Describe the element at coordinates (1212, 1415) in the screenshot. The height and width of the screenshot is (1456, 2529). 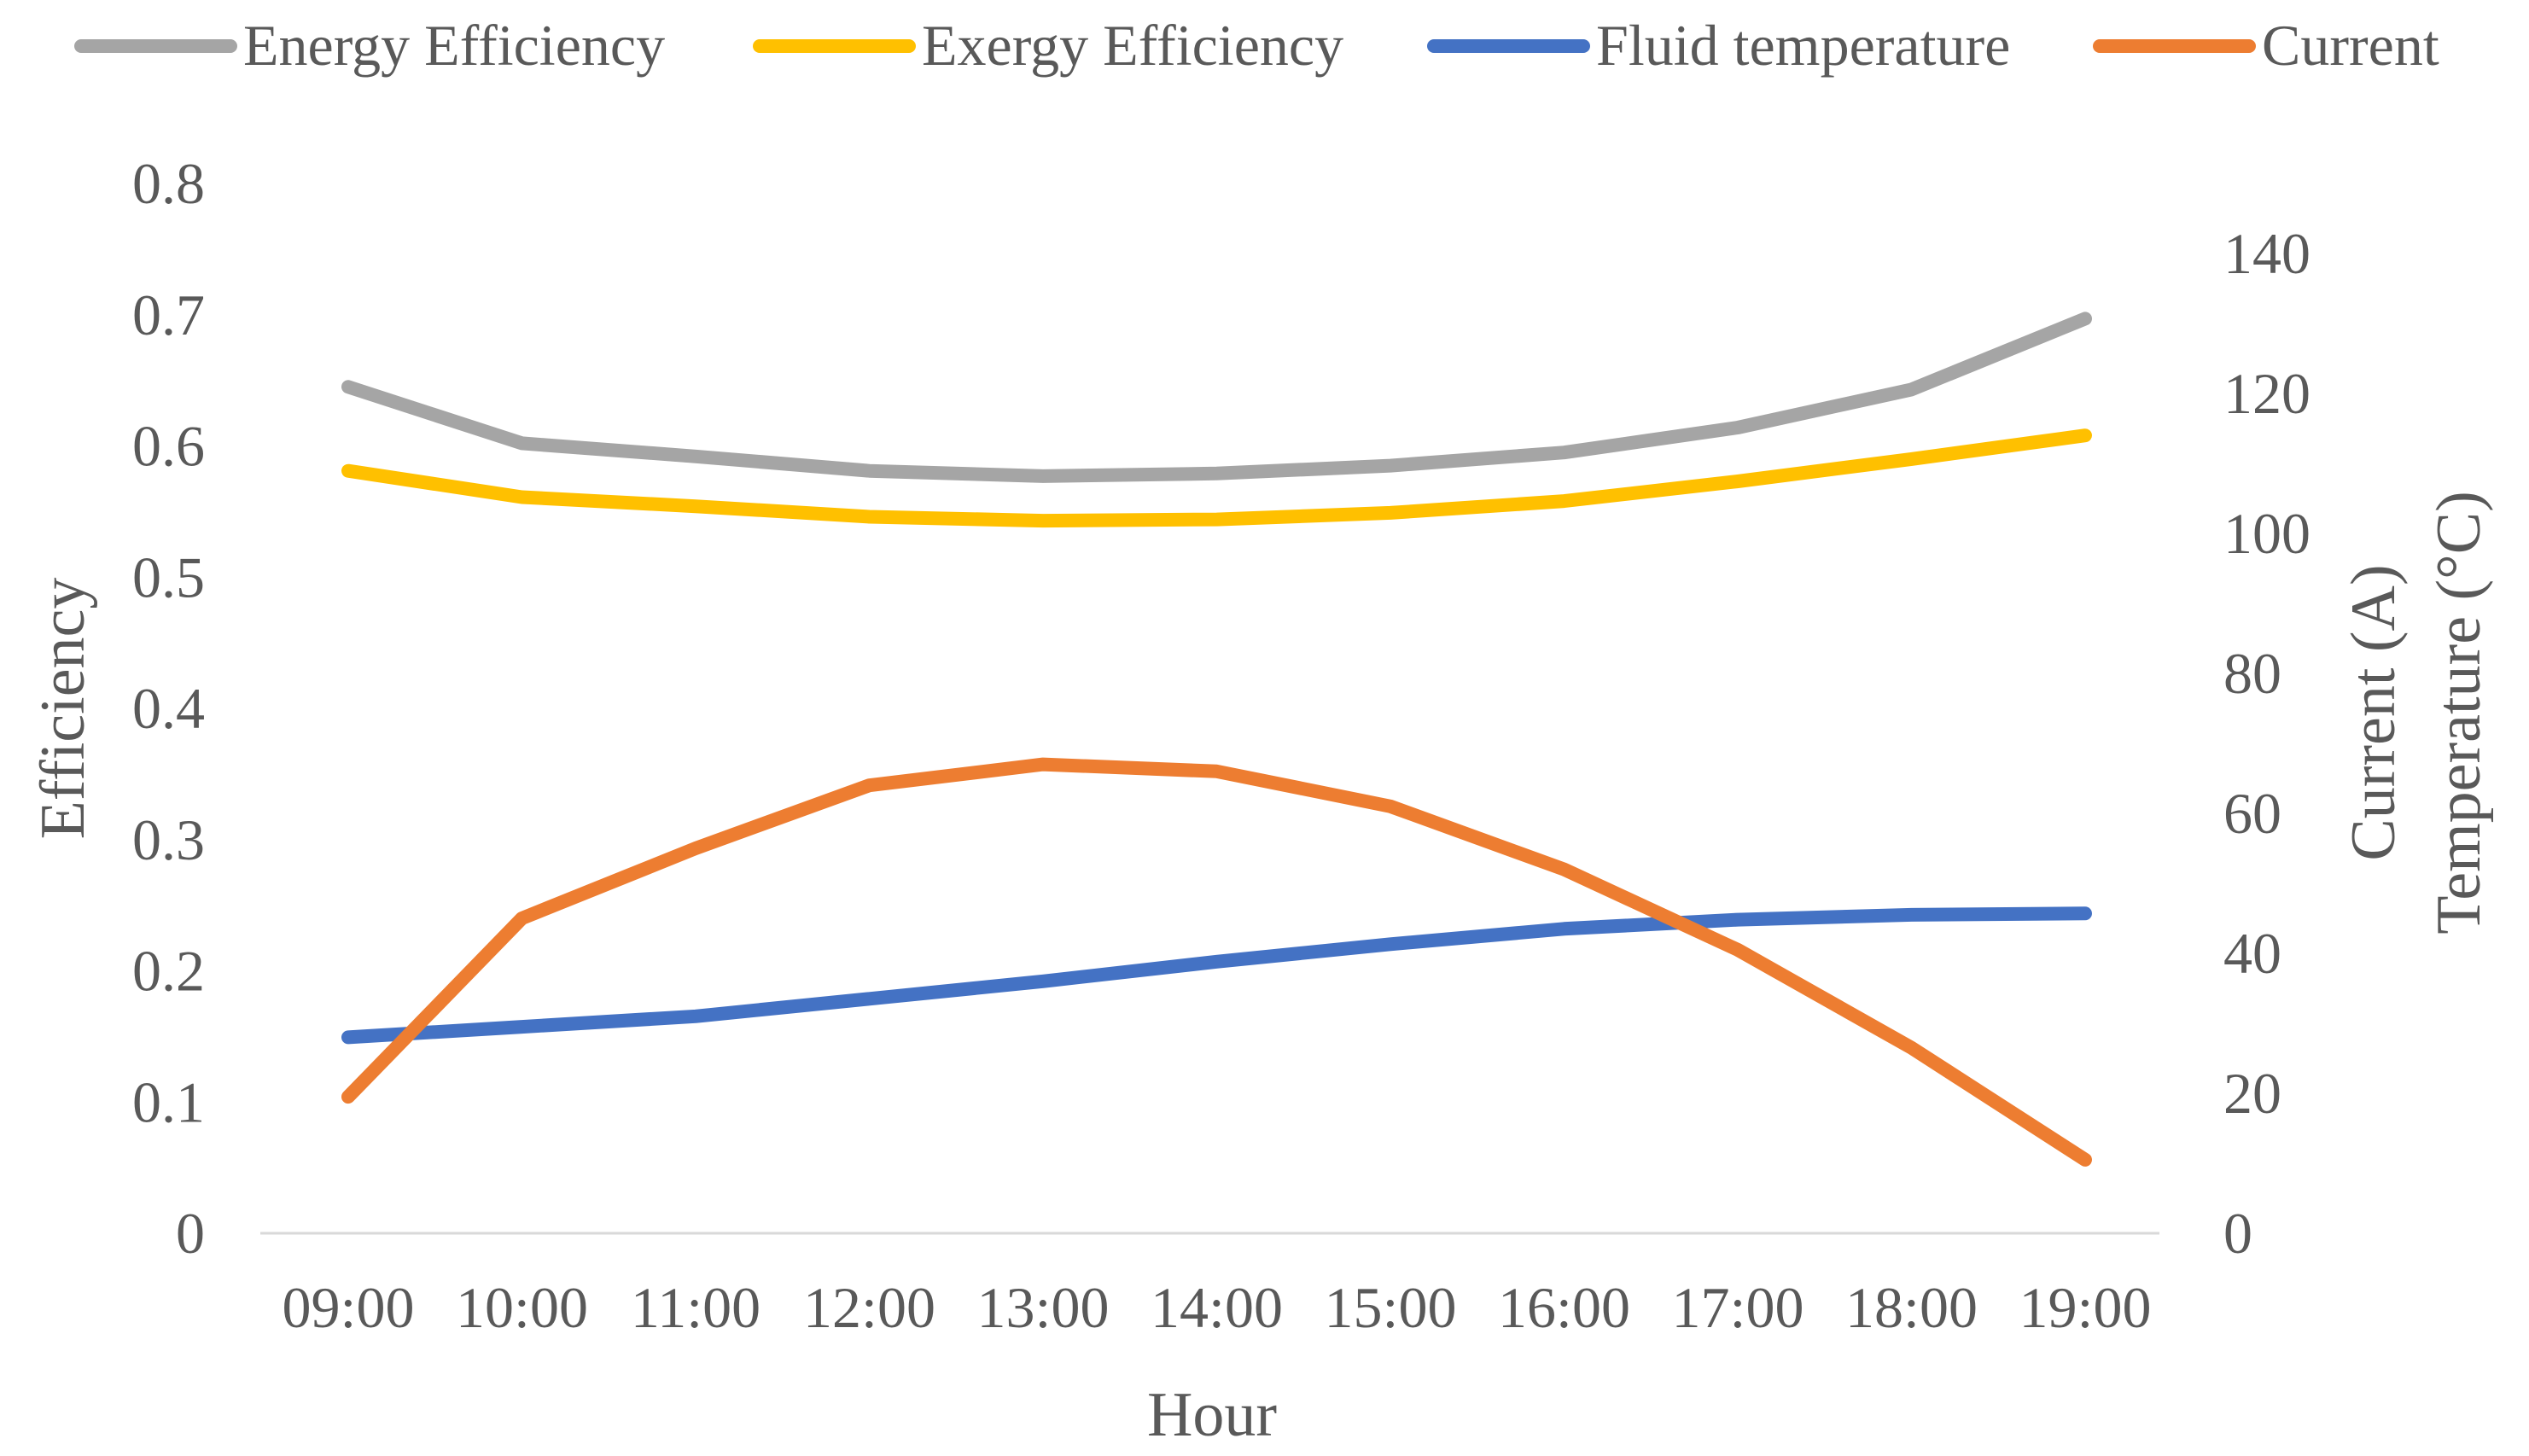
I see `x-axis-title: Hour` at that location.